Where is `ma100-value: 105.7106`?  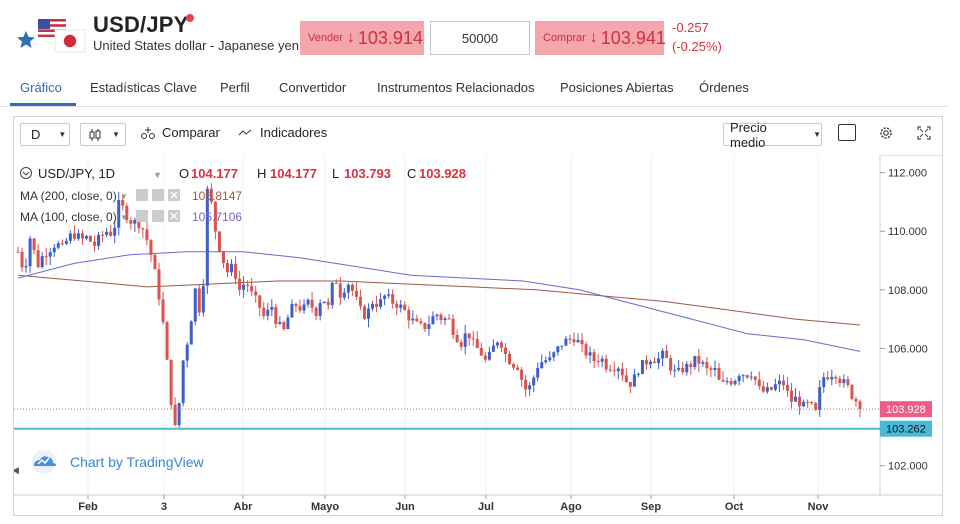
ma100-value: 105.7106 is located at coordinates (217, 217).